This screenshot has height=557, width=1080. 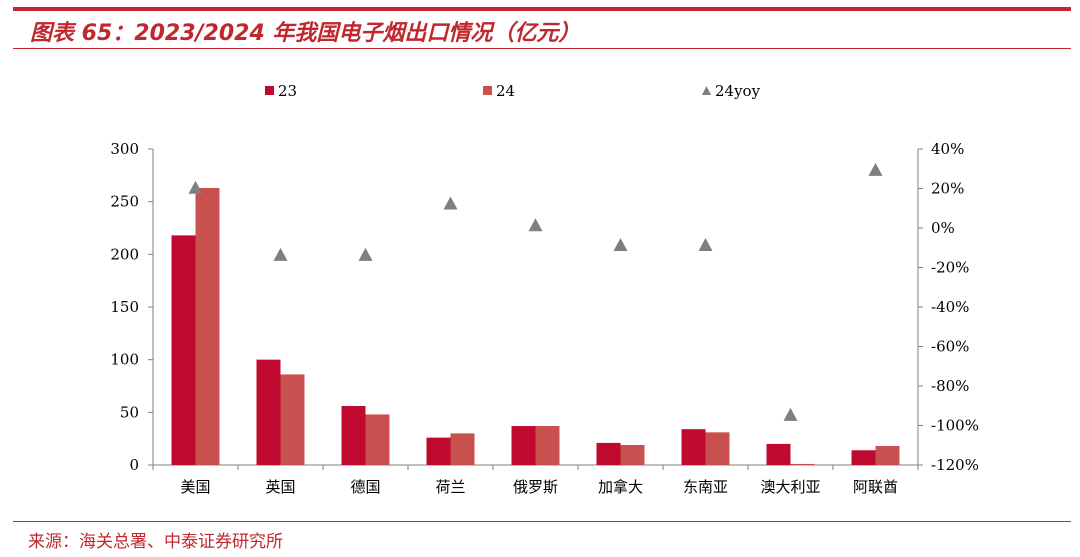 I want to click on legend-label-24: 24, so click(x=505, y=91).